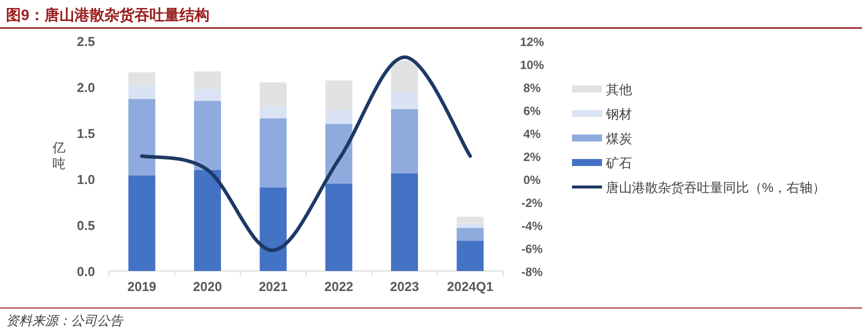 This screenshot has height=335, width=862. I want to click on x-tick-label: 2023, so click(404, 286).